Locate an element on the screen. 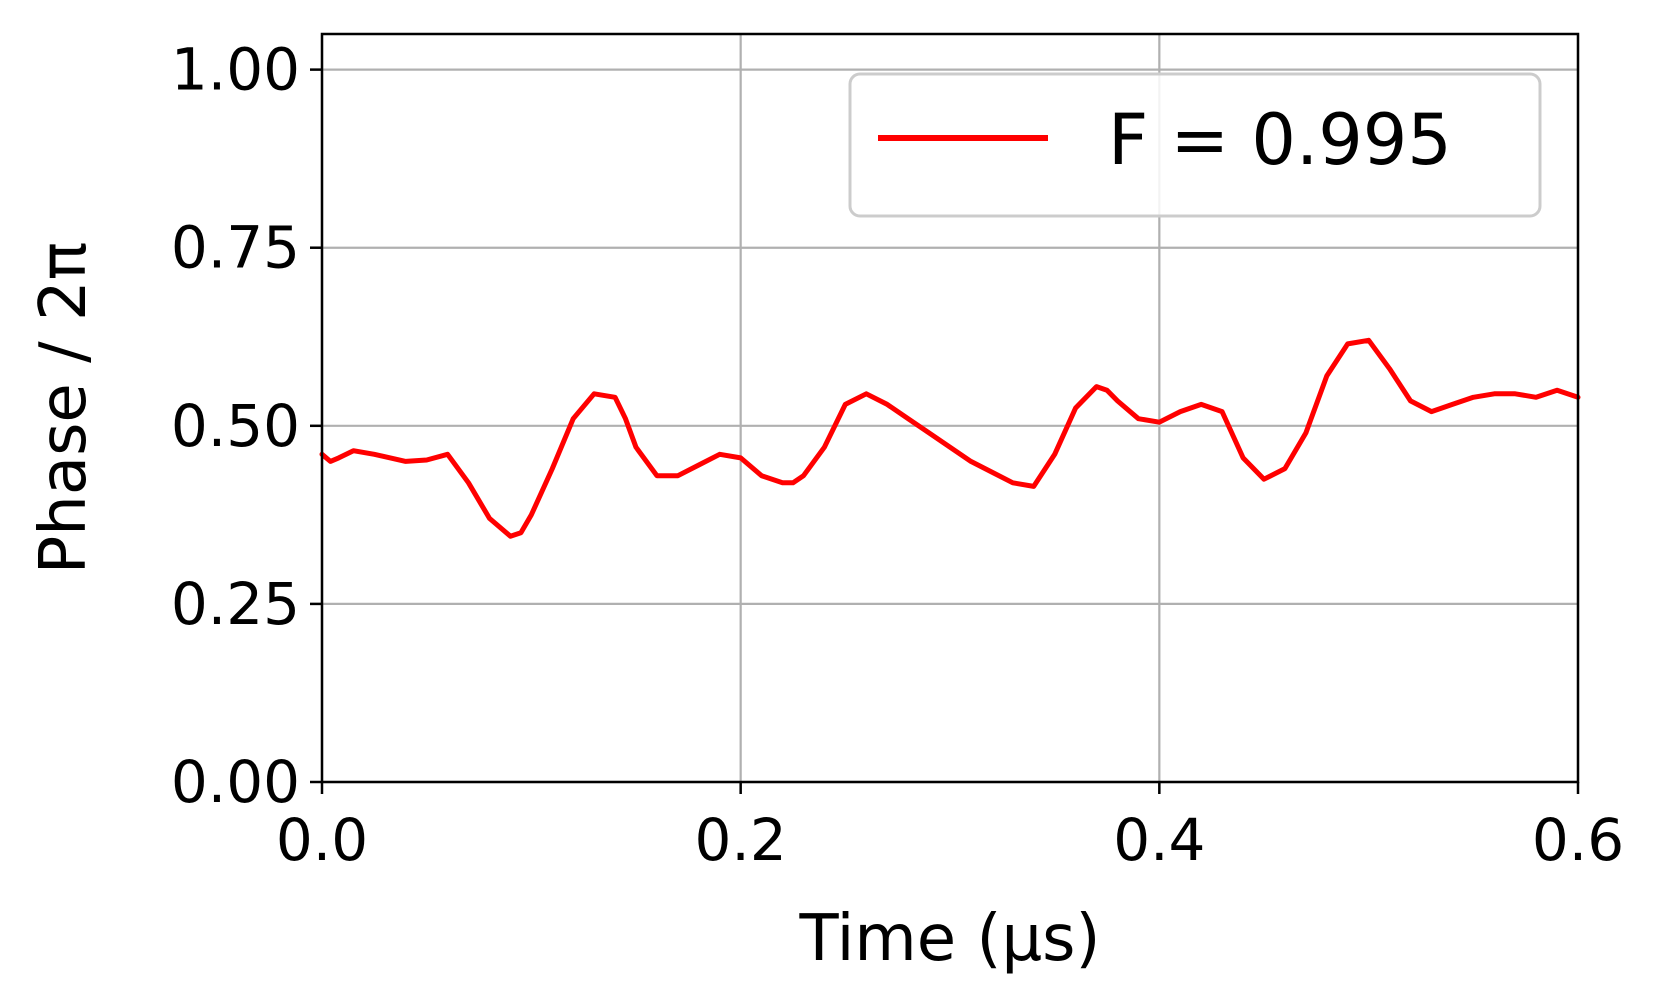  y-tick-label-0: 0.00 is located at coordinates (235, 782).